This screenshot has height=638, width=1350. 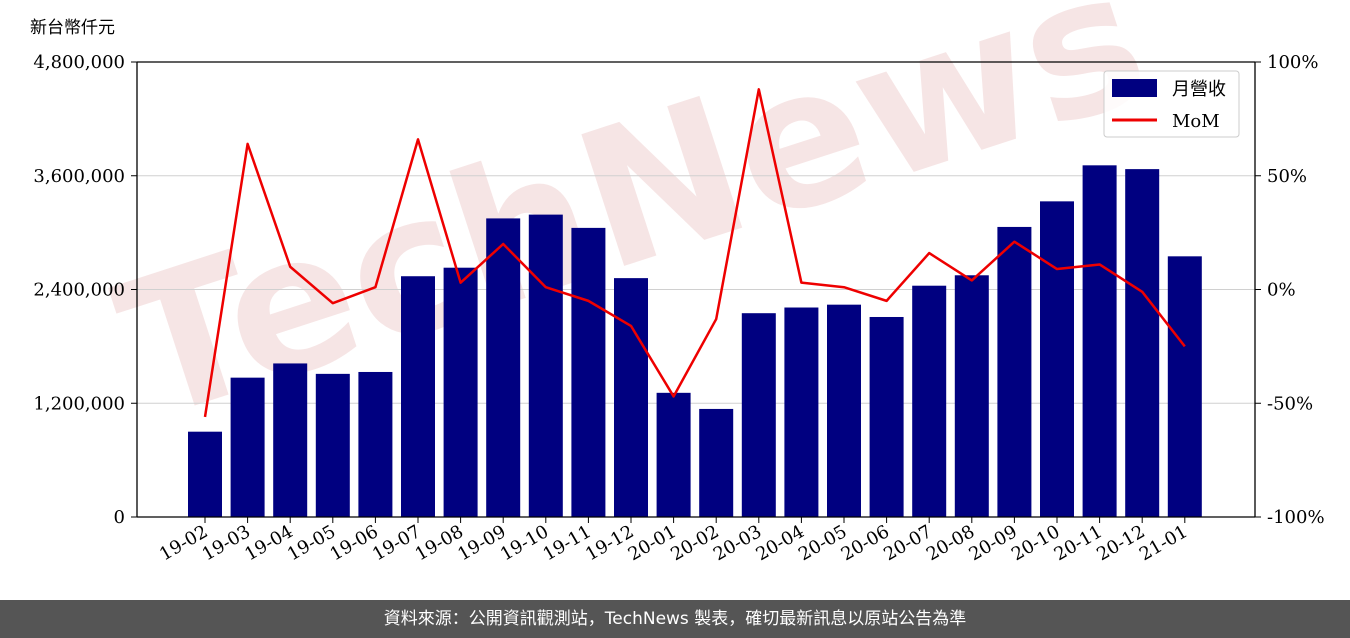 I want to click on legend-label-revenue: 月營收, so click(x=1199, y=89).